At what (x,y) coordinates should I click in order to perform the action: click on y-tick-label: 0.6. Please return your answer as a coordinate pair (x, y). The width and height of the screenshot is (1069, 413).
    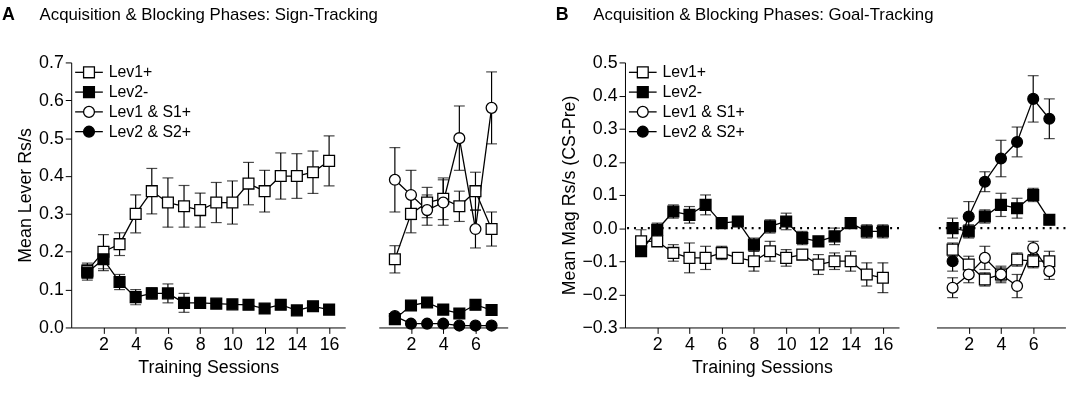
    Looking at the image, I should click on (51, 99).